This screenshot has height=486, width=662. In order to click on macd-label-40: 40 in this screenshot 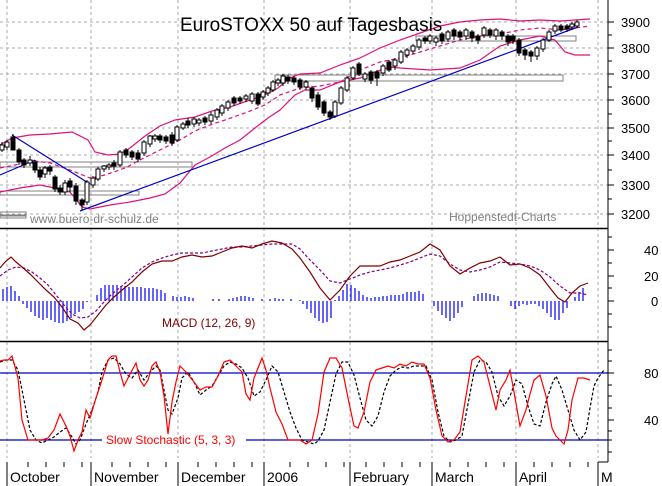, I will do `click(651, 250)`.